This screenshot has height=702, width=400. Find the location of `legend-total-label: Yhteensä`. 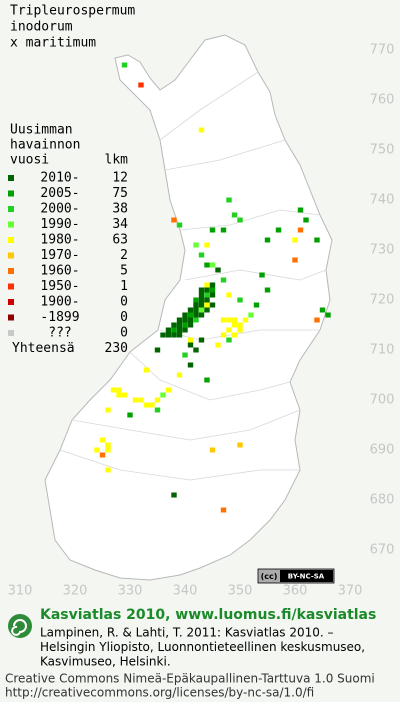

legend-total-label: Yhteensä is located at coordinates (43, 348).